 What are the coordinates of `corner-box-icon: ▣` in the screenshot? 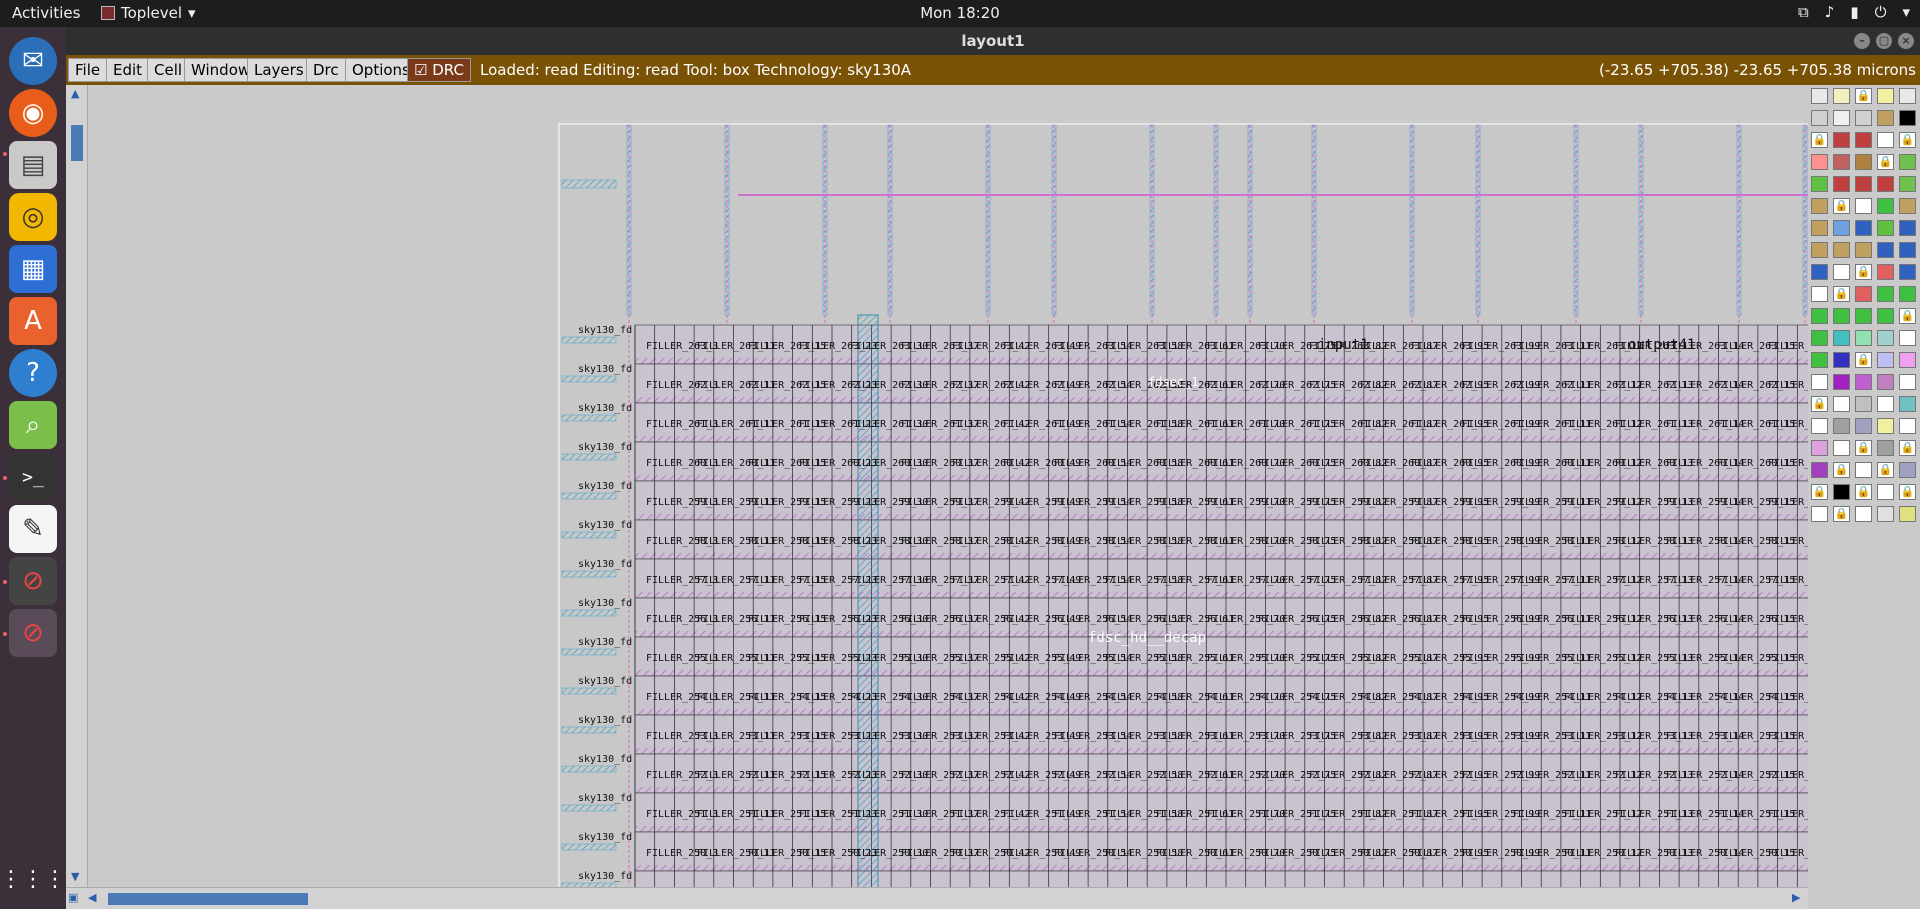 It's located at (73, 897).